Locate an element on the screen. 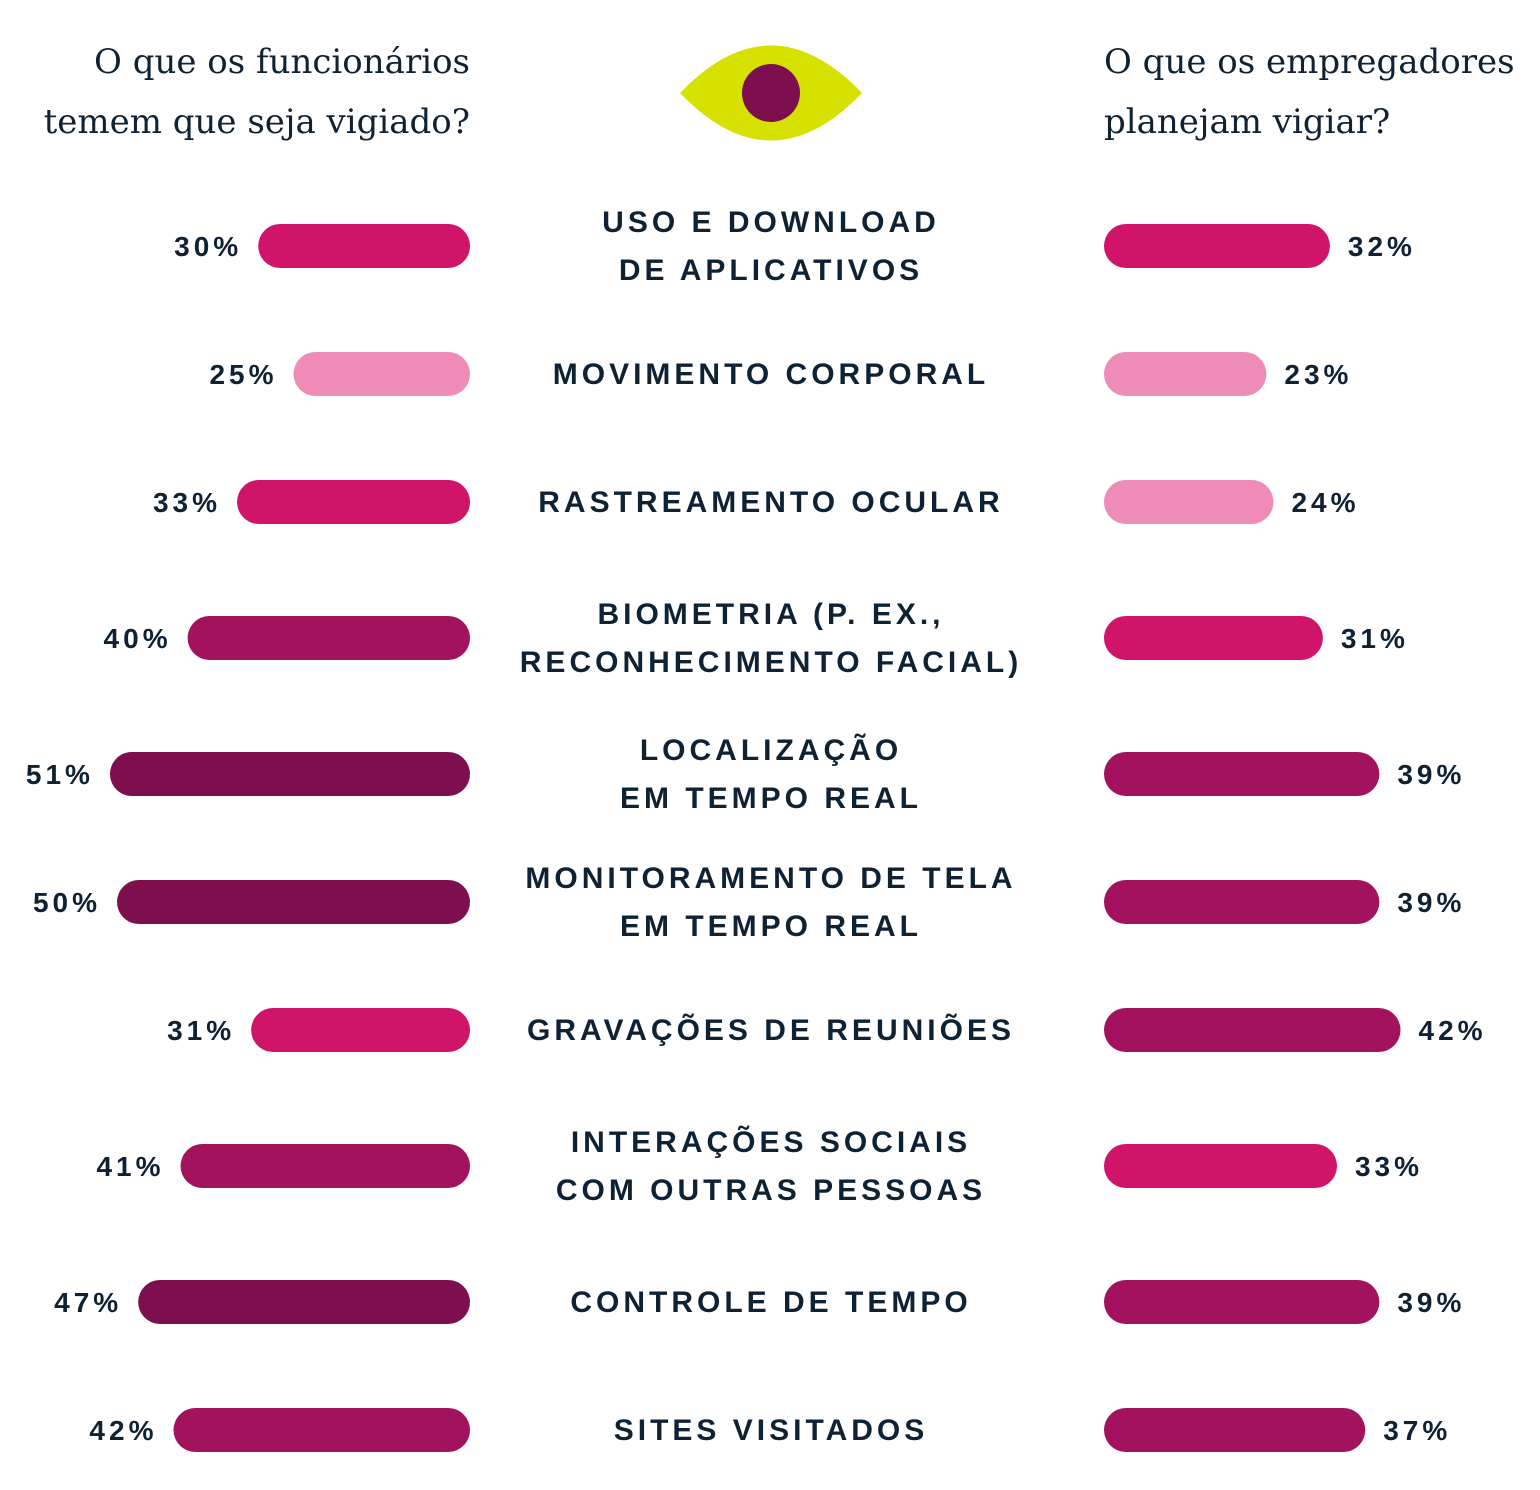  right-value-label: 24% is located at coordinates (1325, 502).